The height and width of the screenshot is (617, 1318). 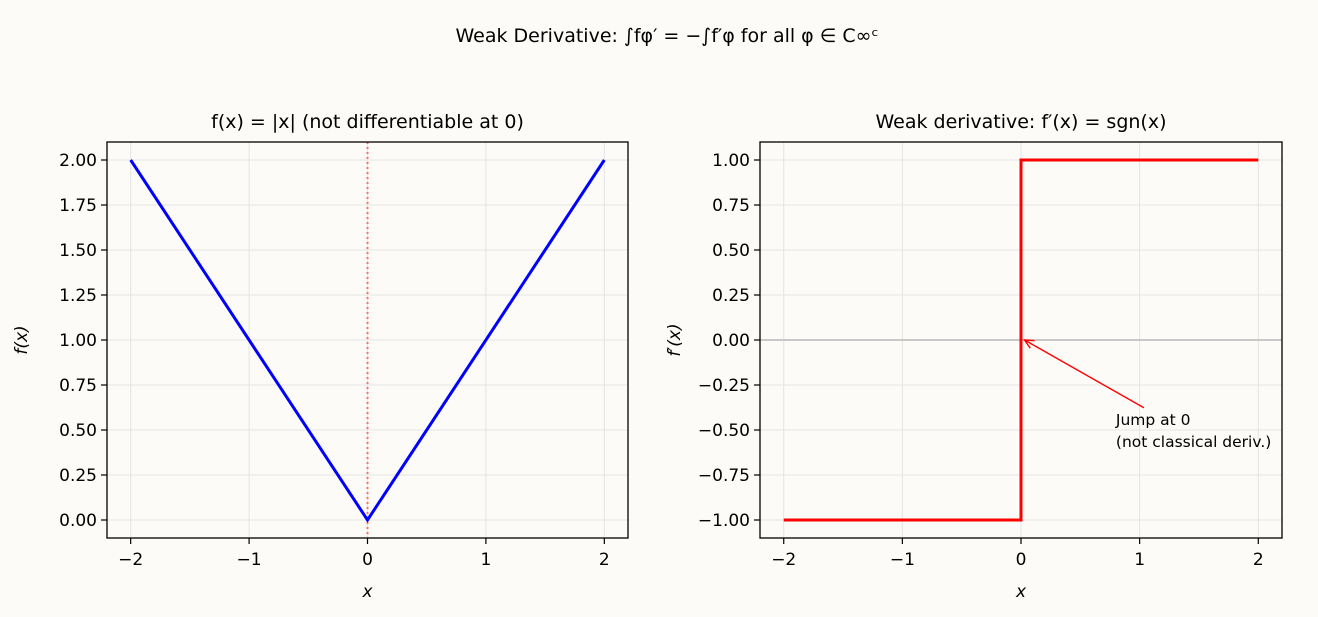 What do you see at coordinates (78, 296) in the screenshot?
I see `left-ytick-label-5: 1.25` at bounding box center [78, 296].